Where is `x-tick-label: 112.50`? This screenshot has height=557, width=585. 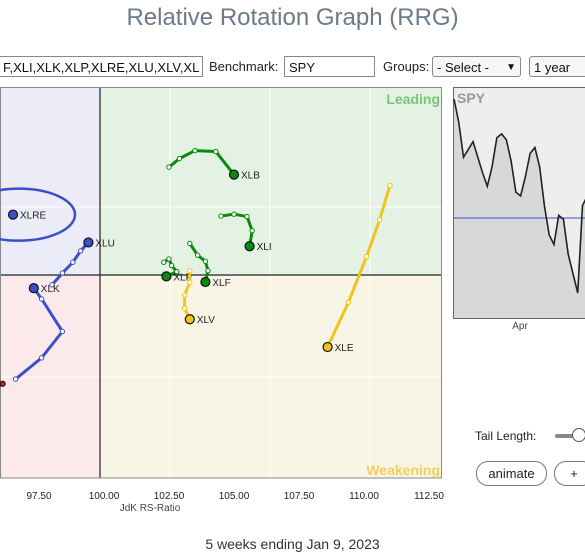 x-tick-label: 112.50 is located at coordinates (429, 496).